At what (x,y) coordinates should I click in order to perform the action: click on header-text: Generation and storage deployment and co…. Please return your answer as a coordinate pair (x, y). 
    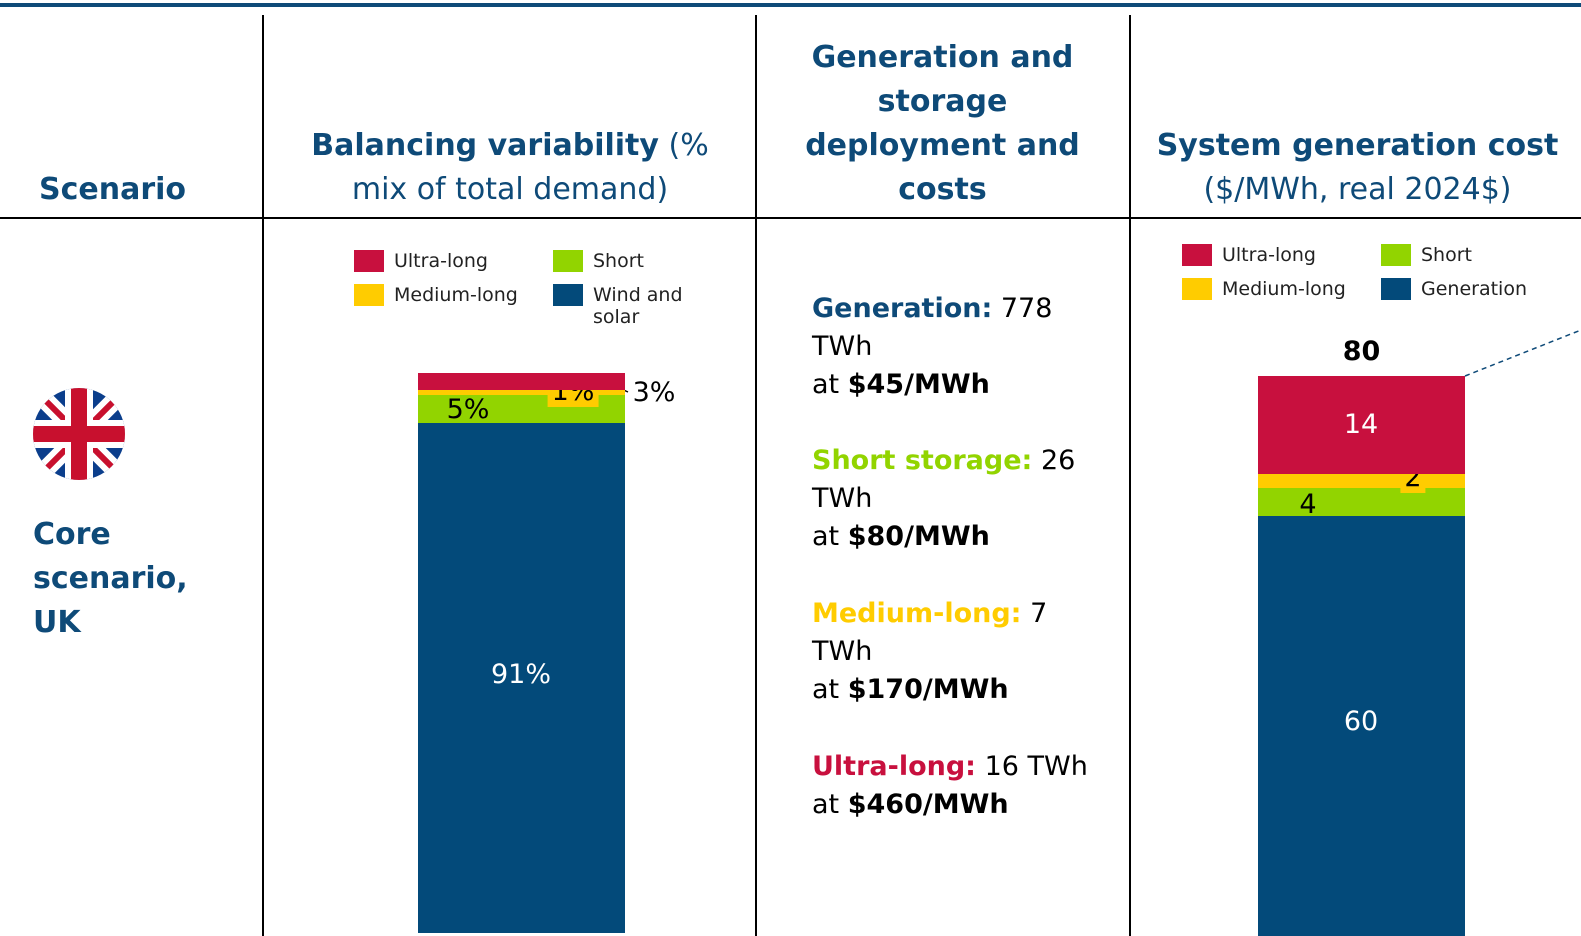
    Looking at the image, I should click on (942, 123).